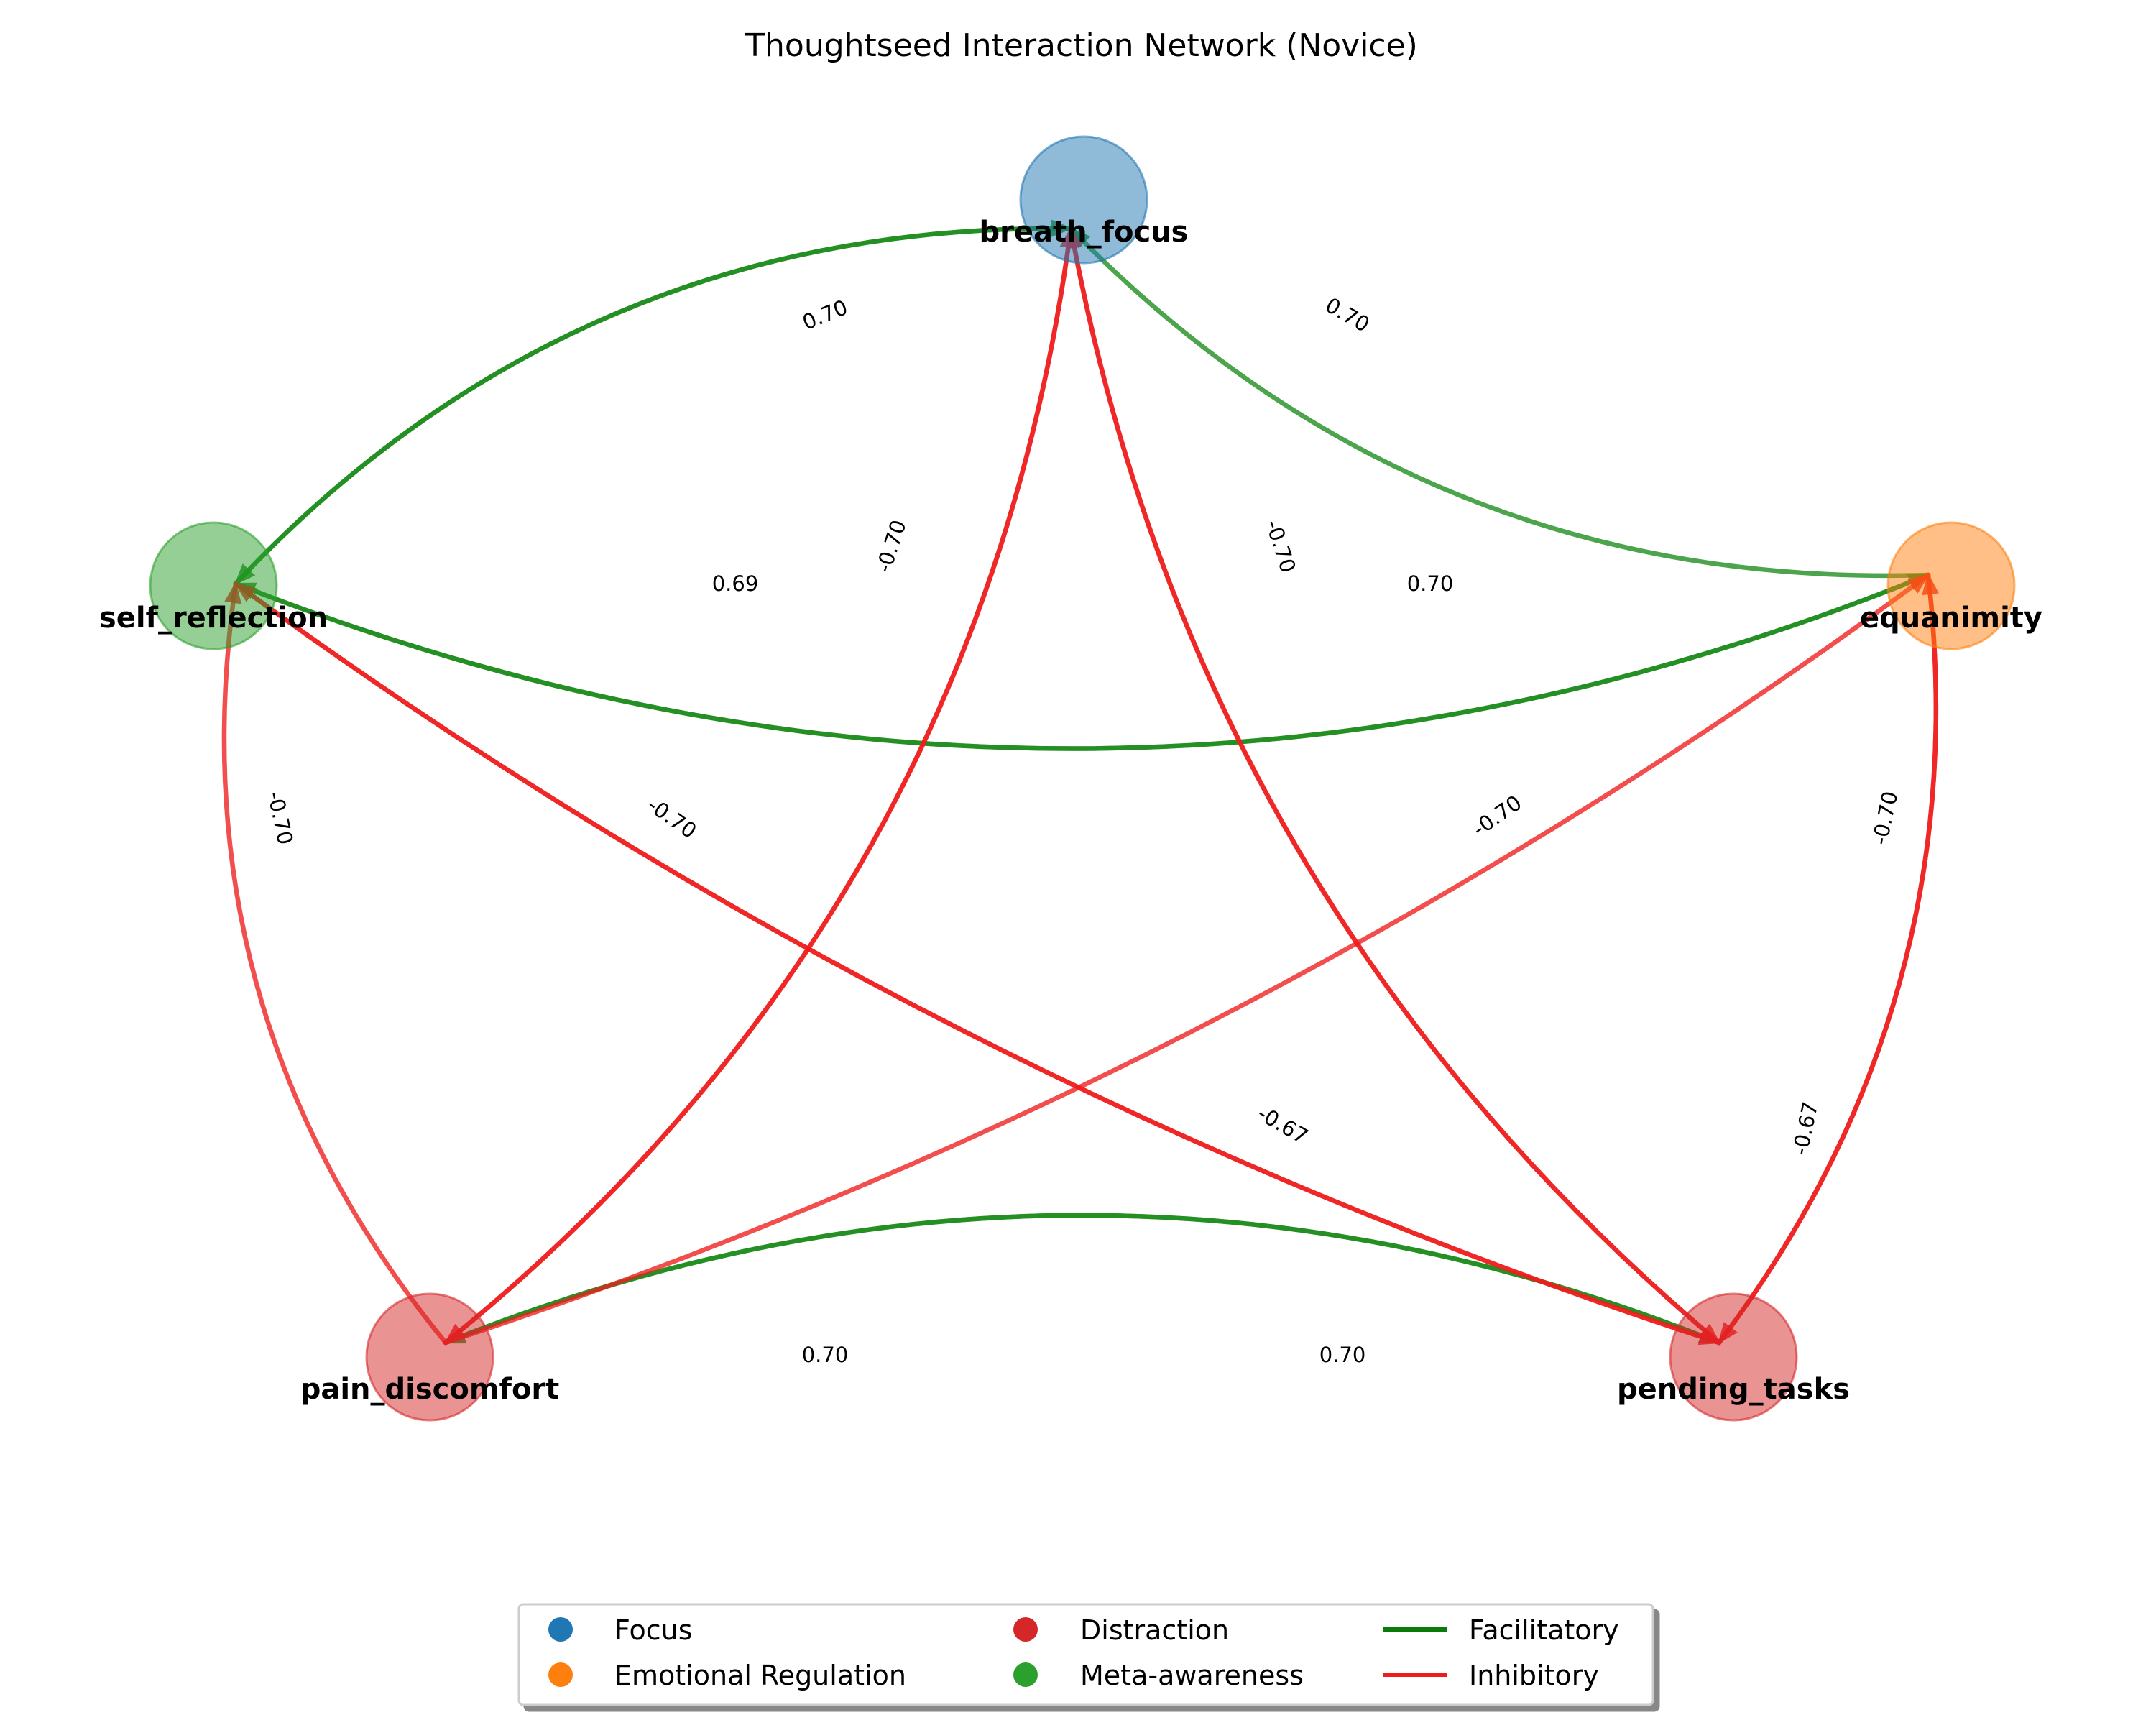 The height and width of the screenshot is (1725, 2156). I want to click on legend-facilitatory-label: Facilitatory, so click(1544, 1630).